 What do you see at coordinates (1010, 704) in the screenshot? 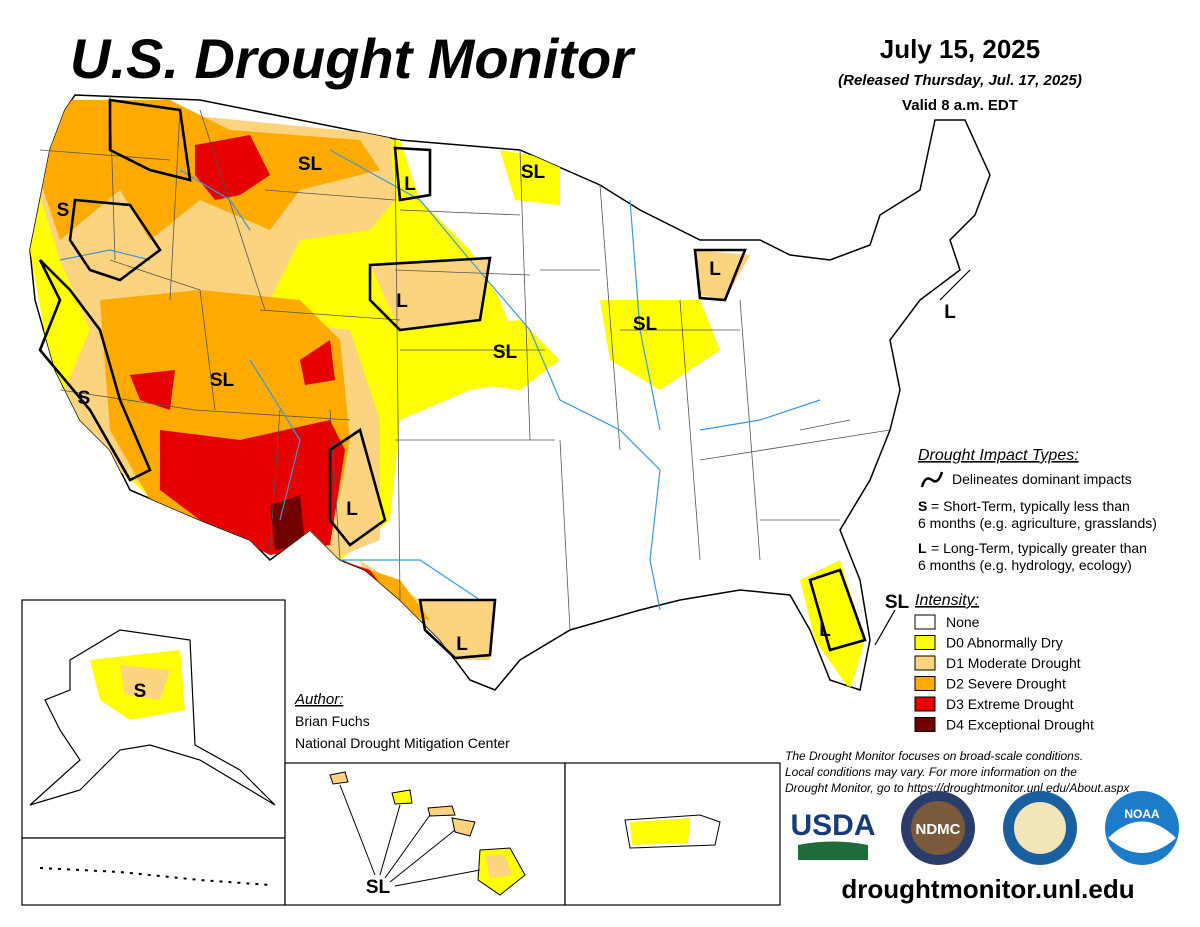
I see `legend-label: D3 Extreme Drought` at bounding box center [1010, 704].